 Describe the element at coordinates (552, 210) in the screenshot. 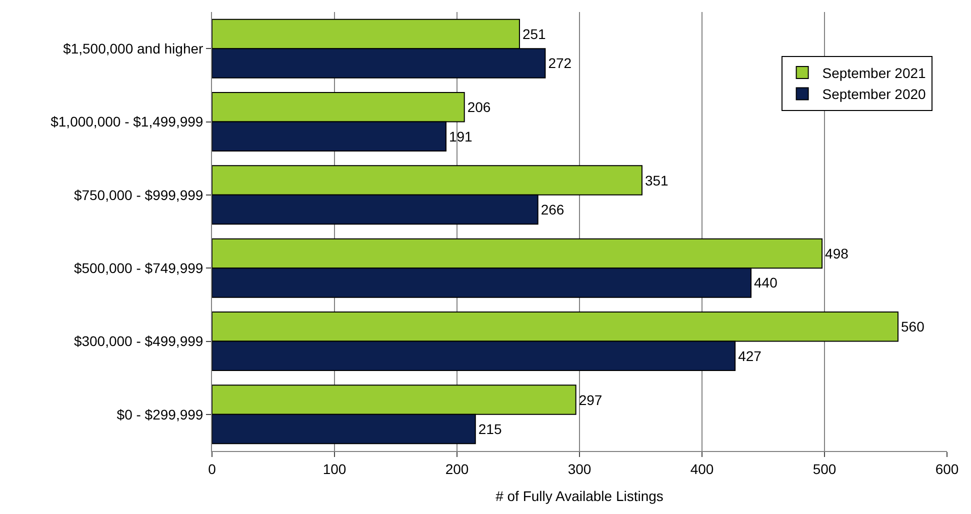

I see `data-label: 266` at that location.